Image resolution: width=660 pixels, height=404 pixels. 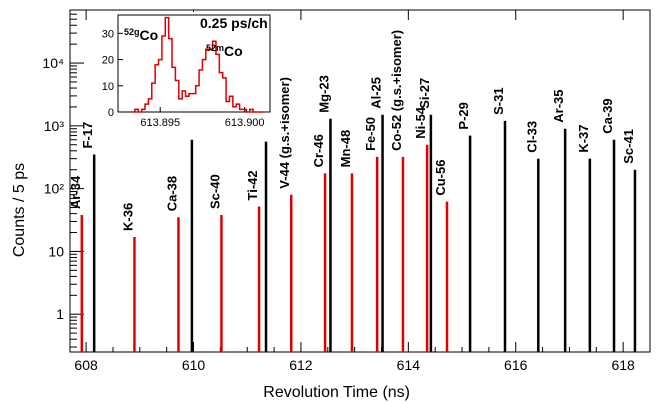 I want to click on y-tick-label: 10⁴, so click(x=53, y=63).